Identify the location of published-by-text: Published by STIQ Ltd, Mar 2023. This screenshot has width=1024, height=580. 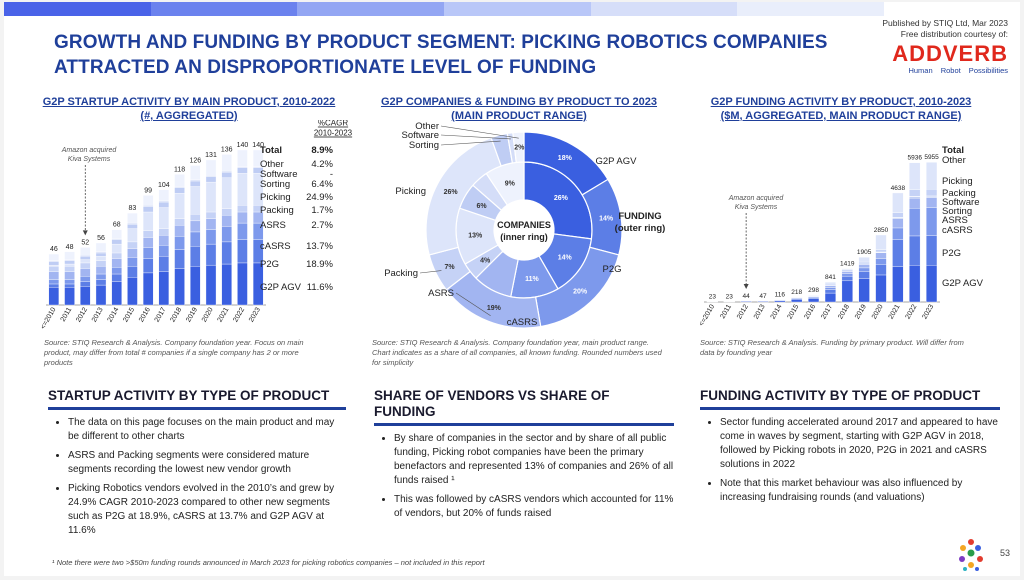
(945, 23).